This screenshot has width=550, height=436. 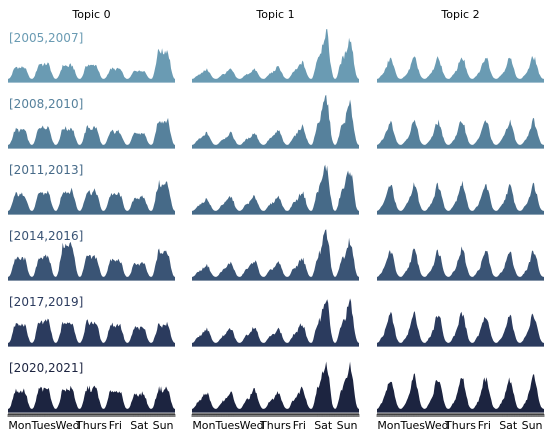 What do you see at coordinates (46, 104) in the screenshot?
I see `period-label: [2008,2010]` at bounding box center [46, 104].